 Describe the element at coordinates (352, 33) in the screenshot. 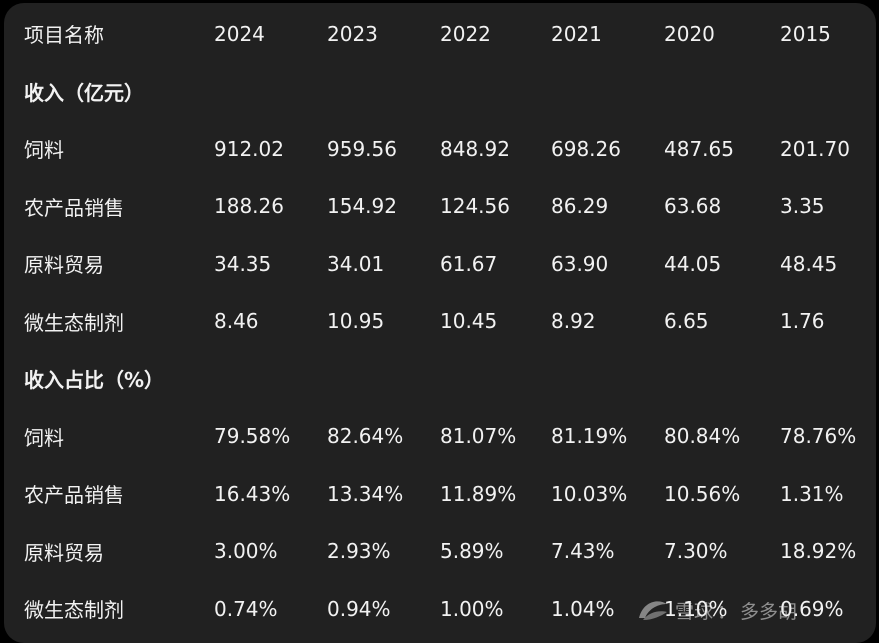

I see `header-year-2023: 2023` at that location.